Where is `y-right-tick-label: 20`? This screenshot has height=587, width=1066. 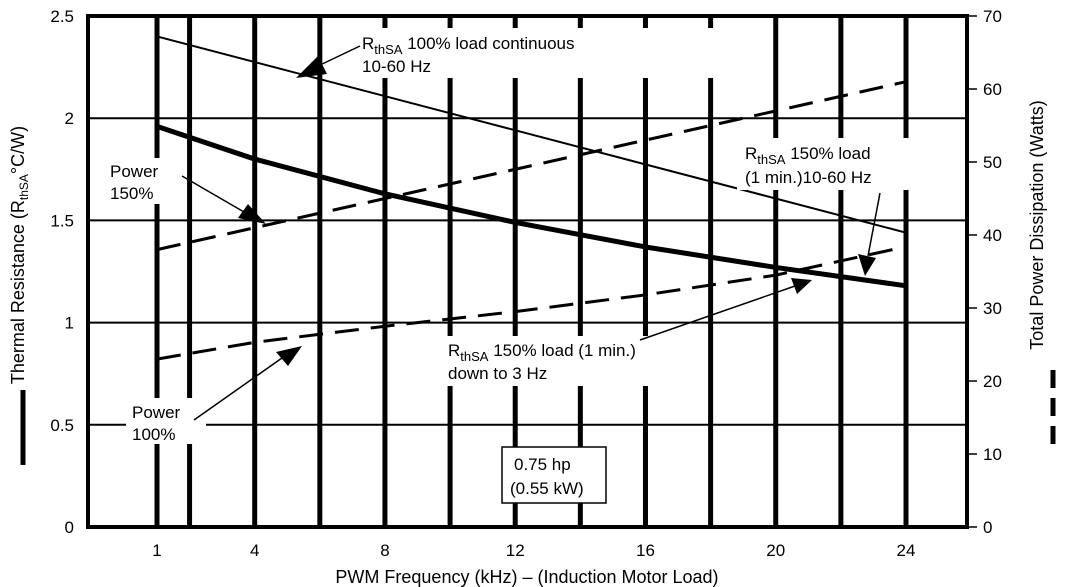 y-right-tick-label: 20 is located at coordinates (992, 381).